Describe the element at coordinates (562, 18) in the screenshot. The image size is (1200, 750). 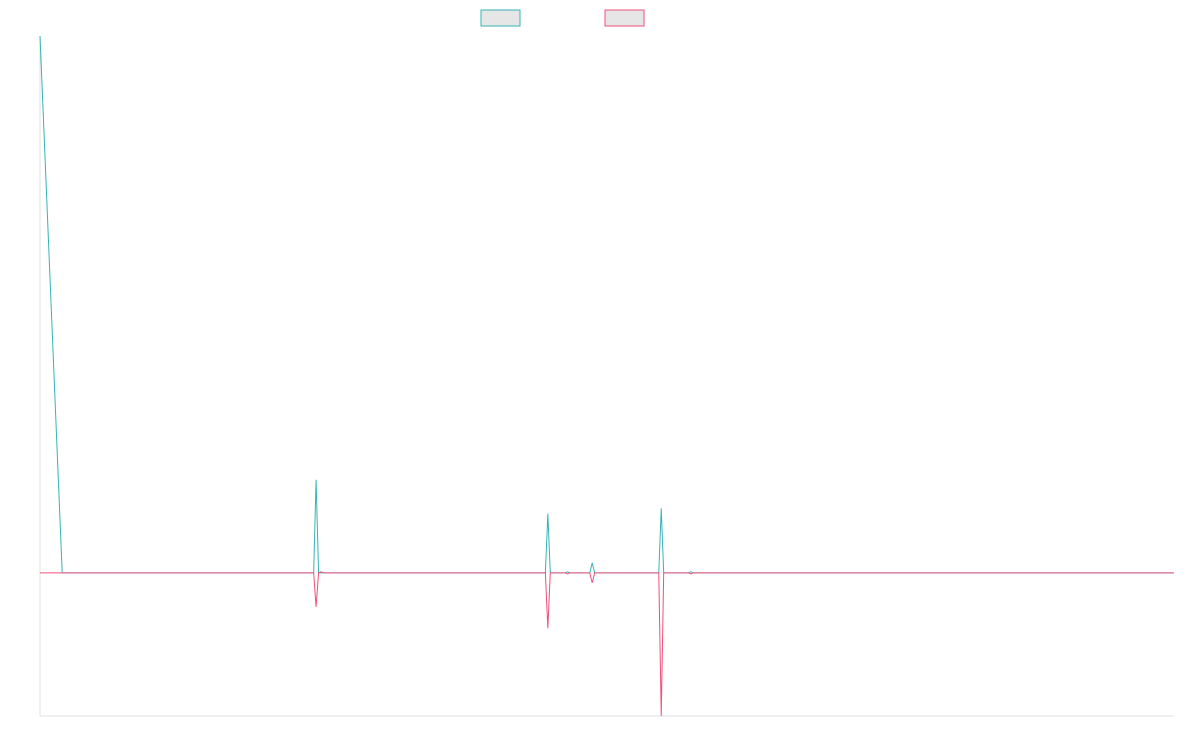
I see `legend` at that location.